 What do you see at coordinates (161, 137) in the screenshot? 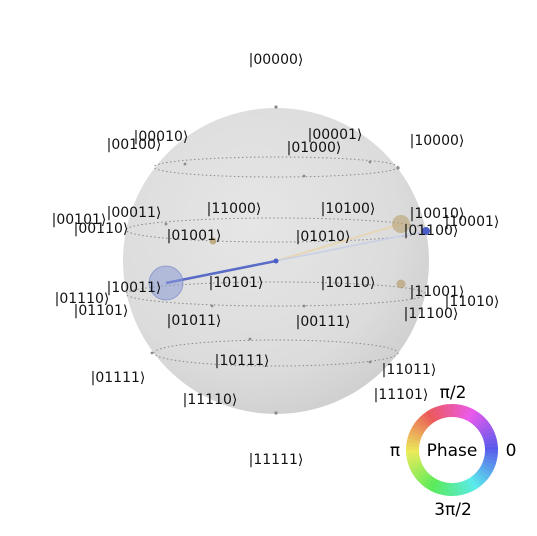
I see `state-label-00010: |00010⟩` at bounding box center [161, 137].